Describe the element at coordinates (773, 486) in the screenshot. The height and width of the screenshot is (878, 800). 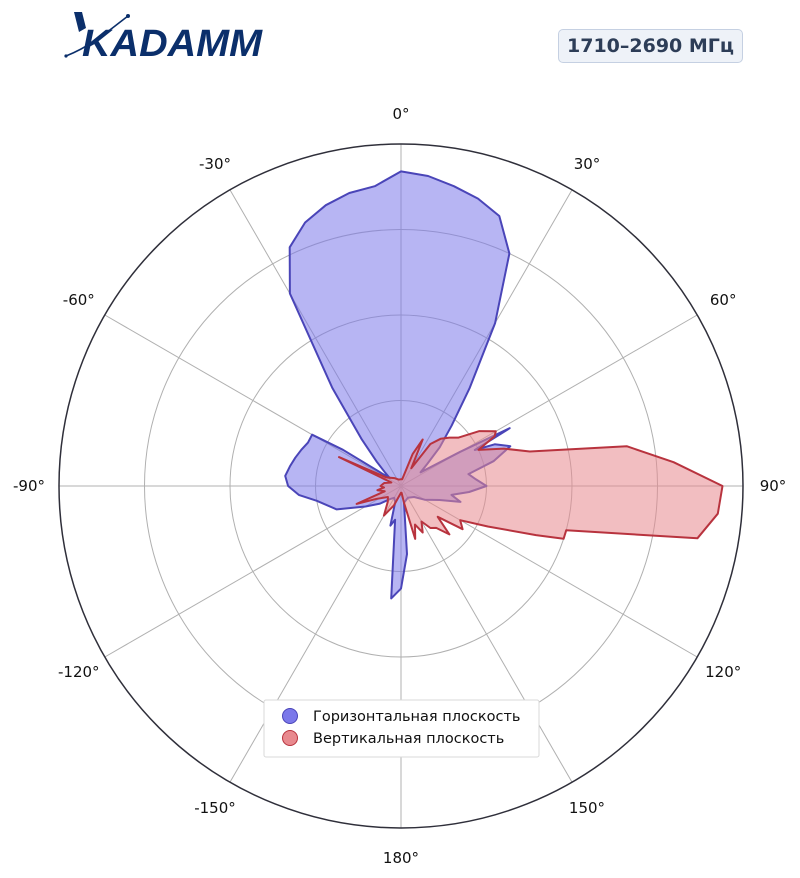
I see `angle-tick-label: 90°` at that location.